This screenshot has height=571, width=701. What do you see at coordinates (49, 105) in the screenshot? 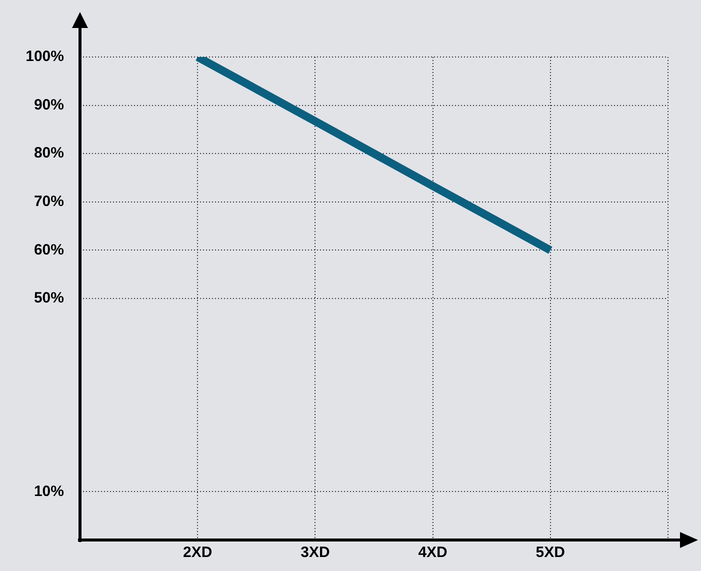
I see `y-tick-label: 90%` at bounding box center [49, 105].